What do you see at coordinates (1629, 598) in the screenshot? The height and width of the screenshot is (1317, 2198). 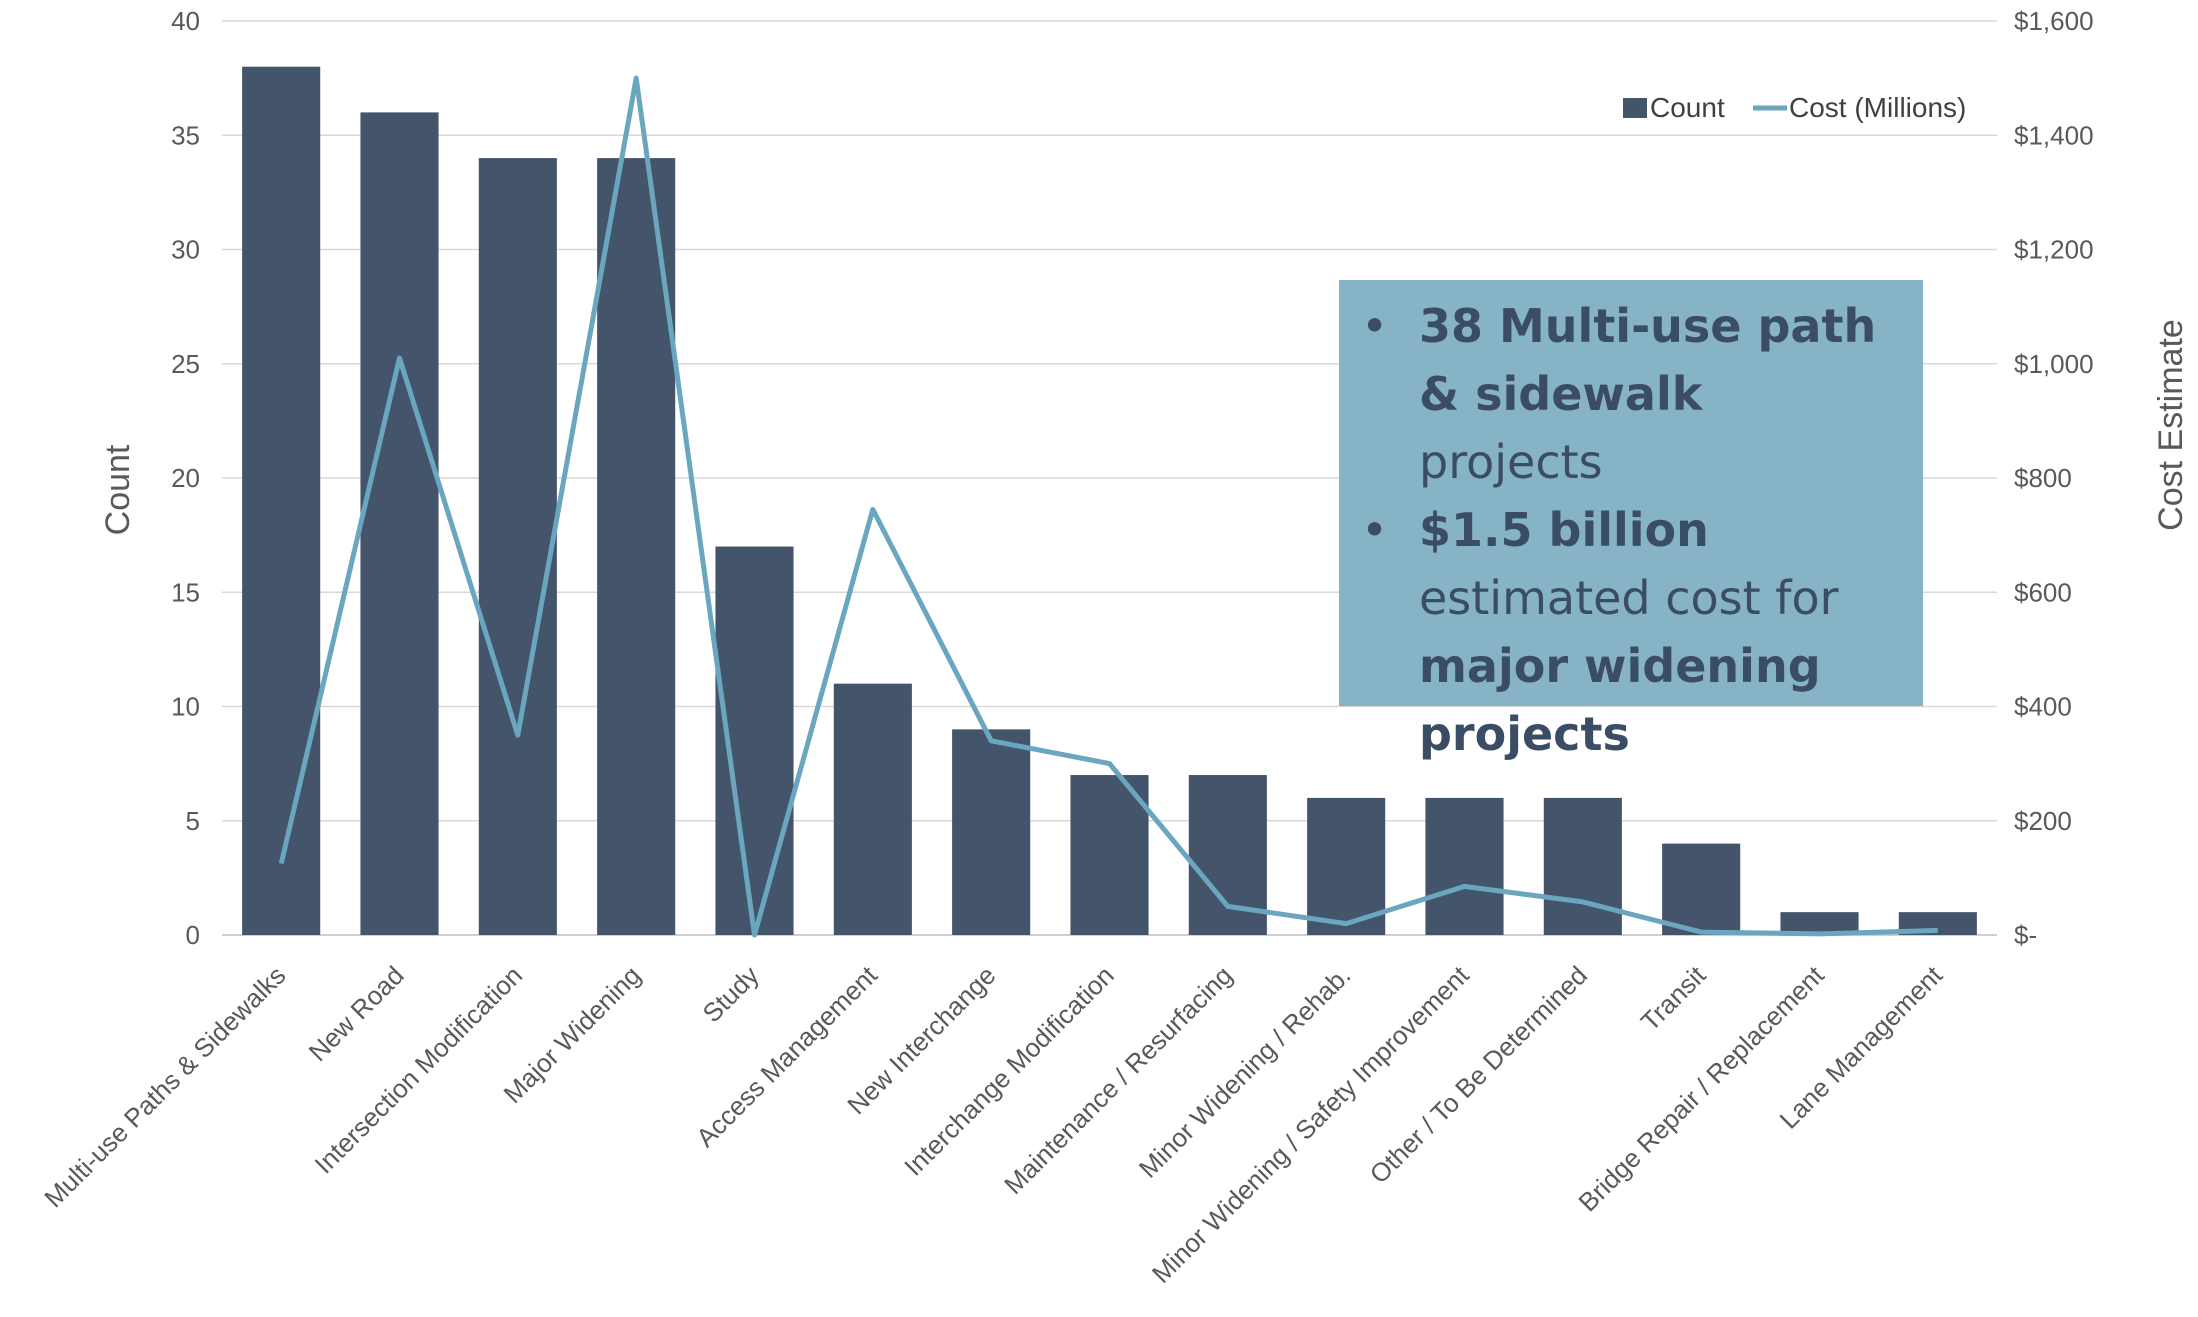 I see `callout-bullet-2-text: estimated cost for` at bounding box center [1629, 598].